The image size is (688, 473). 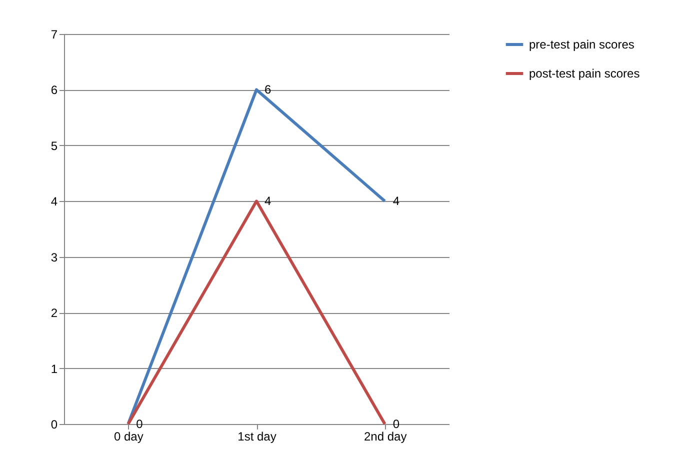 What do you see at coordinates (584, 73) in the screenshot?
I see `legend-label: post-test pain scores` at bounding box center [584, 73].